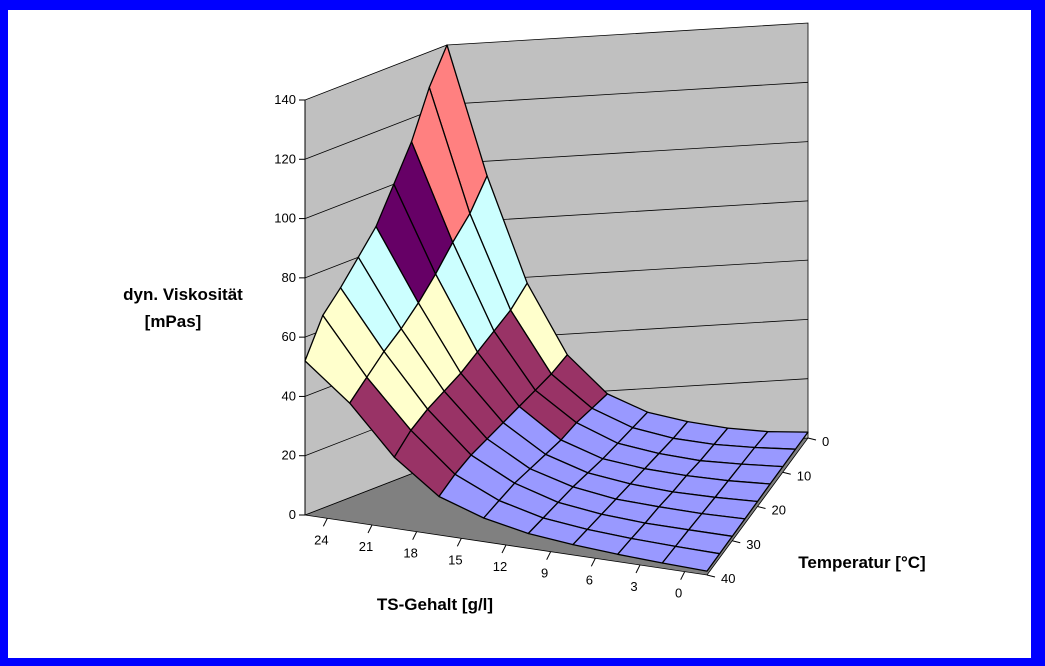 The height and width of the screenshot is (666, 1045). Describe the element at coordinates (285, 99) in the screenshot. I see `z-tick-label: 140` at that location.